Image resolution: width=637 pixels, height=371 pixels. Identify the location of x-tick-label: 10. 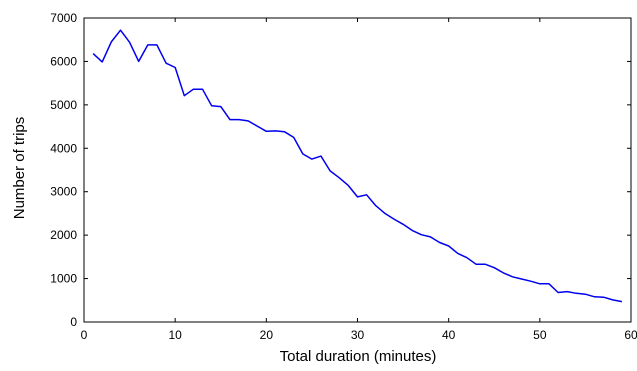
(175, 335).